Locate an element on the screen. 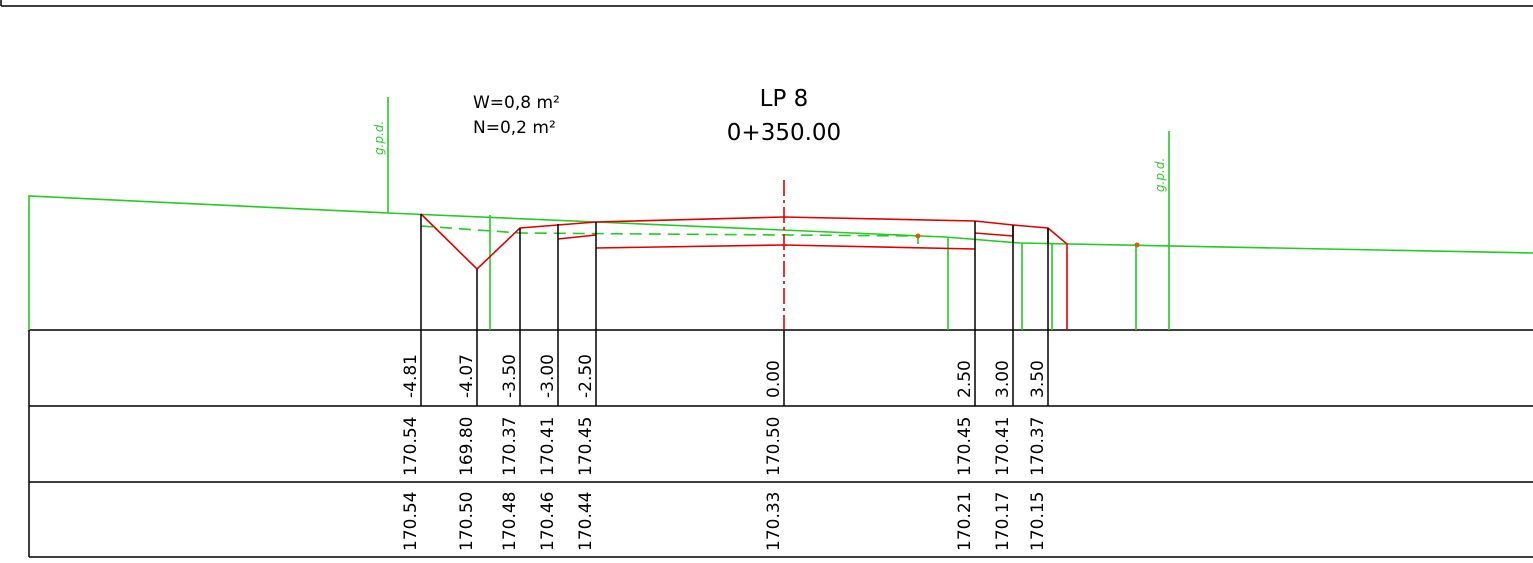  terrain-dashed-line is located at coordinates (669, 231).